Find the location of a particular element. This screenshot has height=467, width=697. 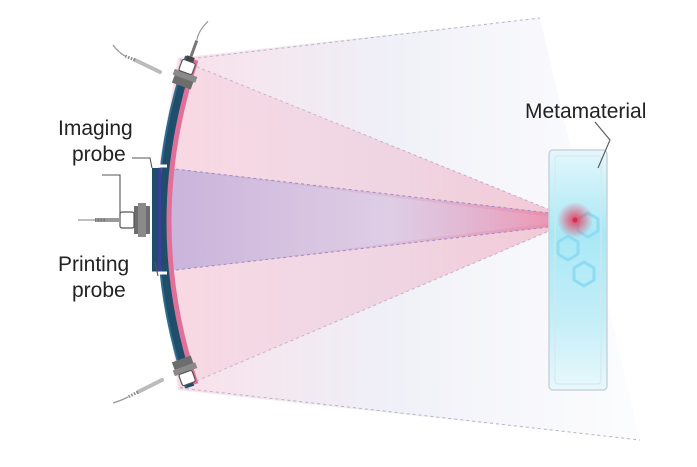

metamaterial-label: Metamaterial is located at coordinates (586, 111).